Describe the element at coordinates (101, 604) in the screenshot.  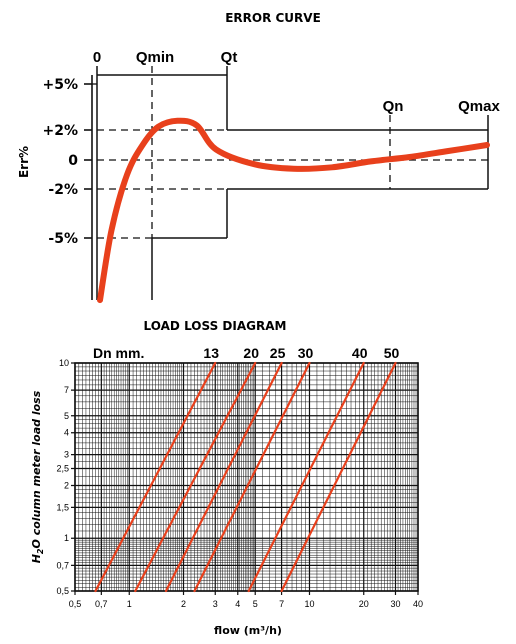
I see `load-loss-x-tick-label: 0,7` at that location.